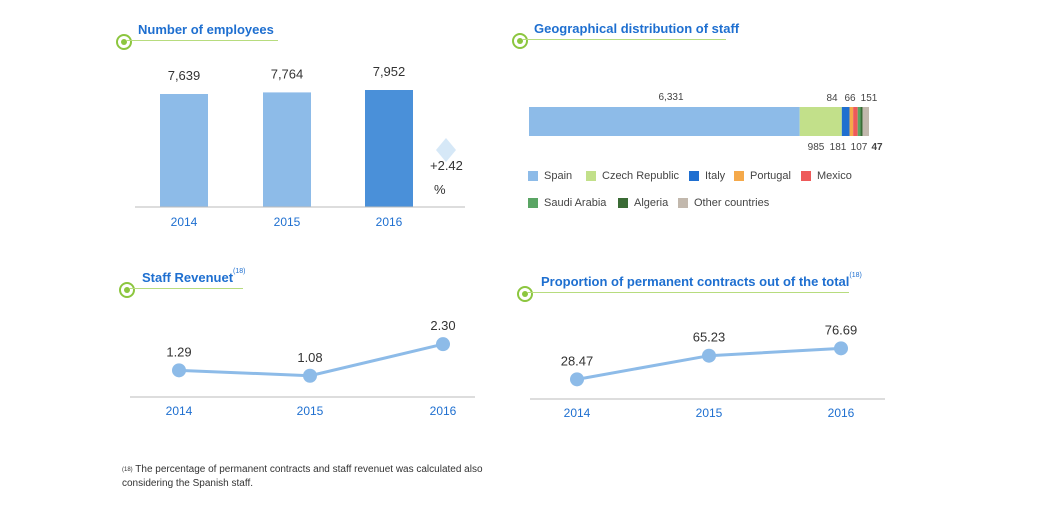  What do you see at coordinates (838, 147) in the screenshot?
I see `geo-value-label: 181` at bounding box center [838, 147].